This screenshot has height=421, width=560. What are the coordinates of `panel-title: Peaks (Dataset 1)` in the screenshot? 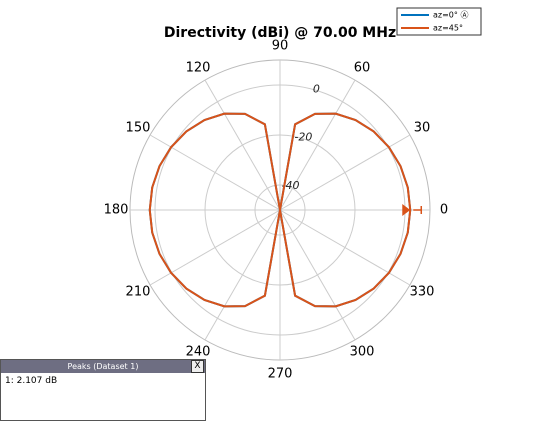 It's located at (103, 366).